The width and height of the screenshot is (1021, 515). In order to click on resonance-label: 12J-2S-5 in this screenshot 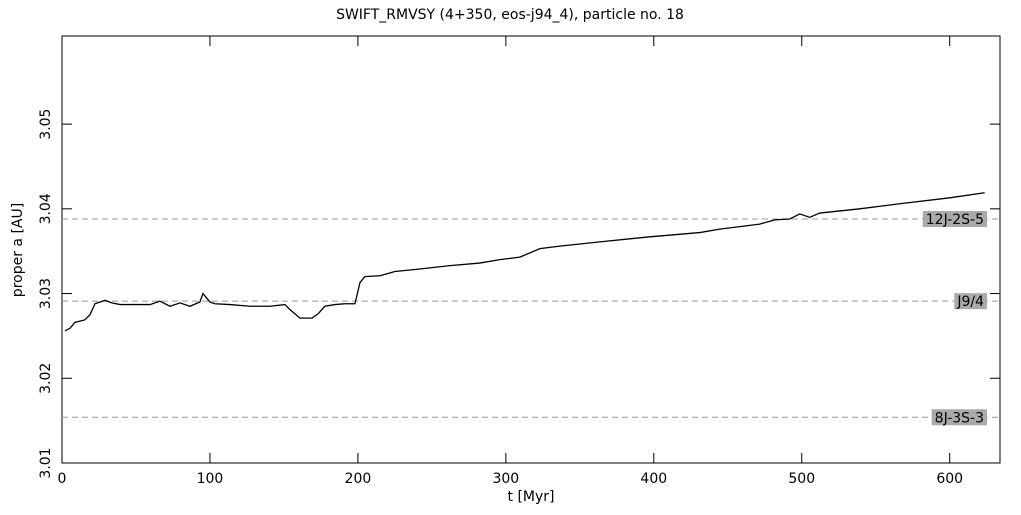, I will do `click(955, 220)`.